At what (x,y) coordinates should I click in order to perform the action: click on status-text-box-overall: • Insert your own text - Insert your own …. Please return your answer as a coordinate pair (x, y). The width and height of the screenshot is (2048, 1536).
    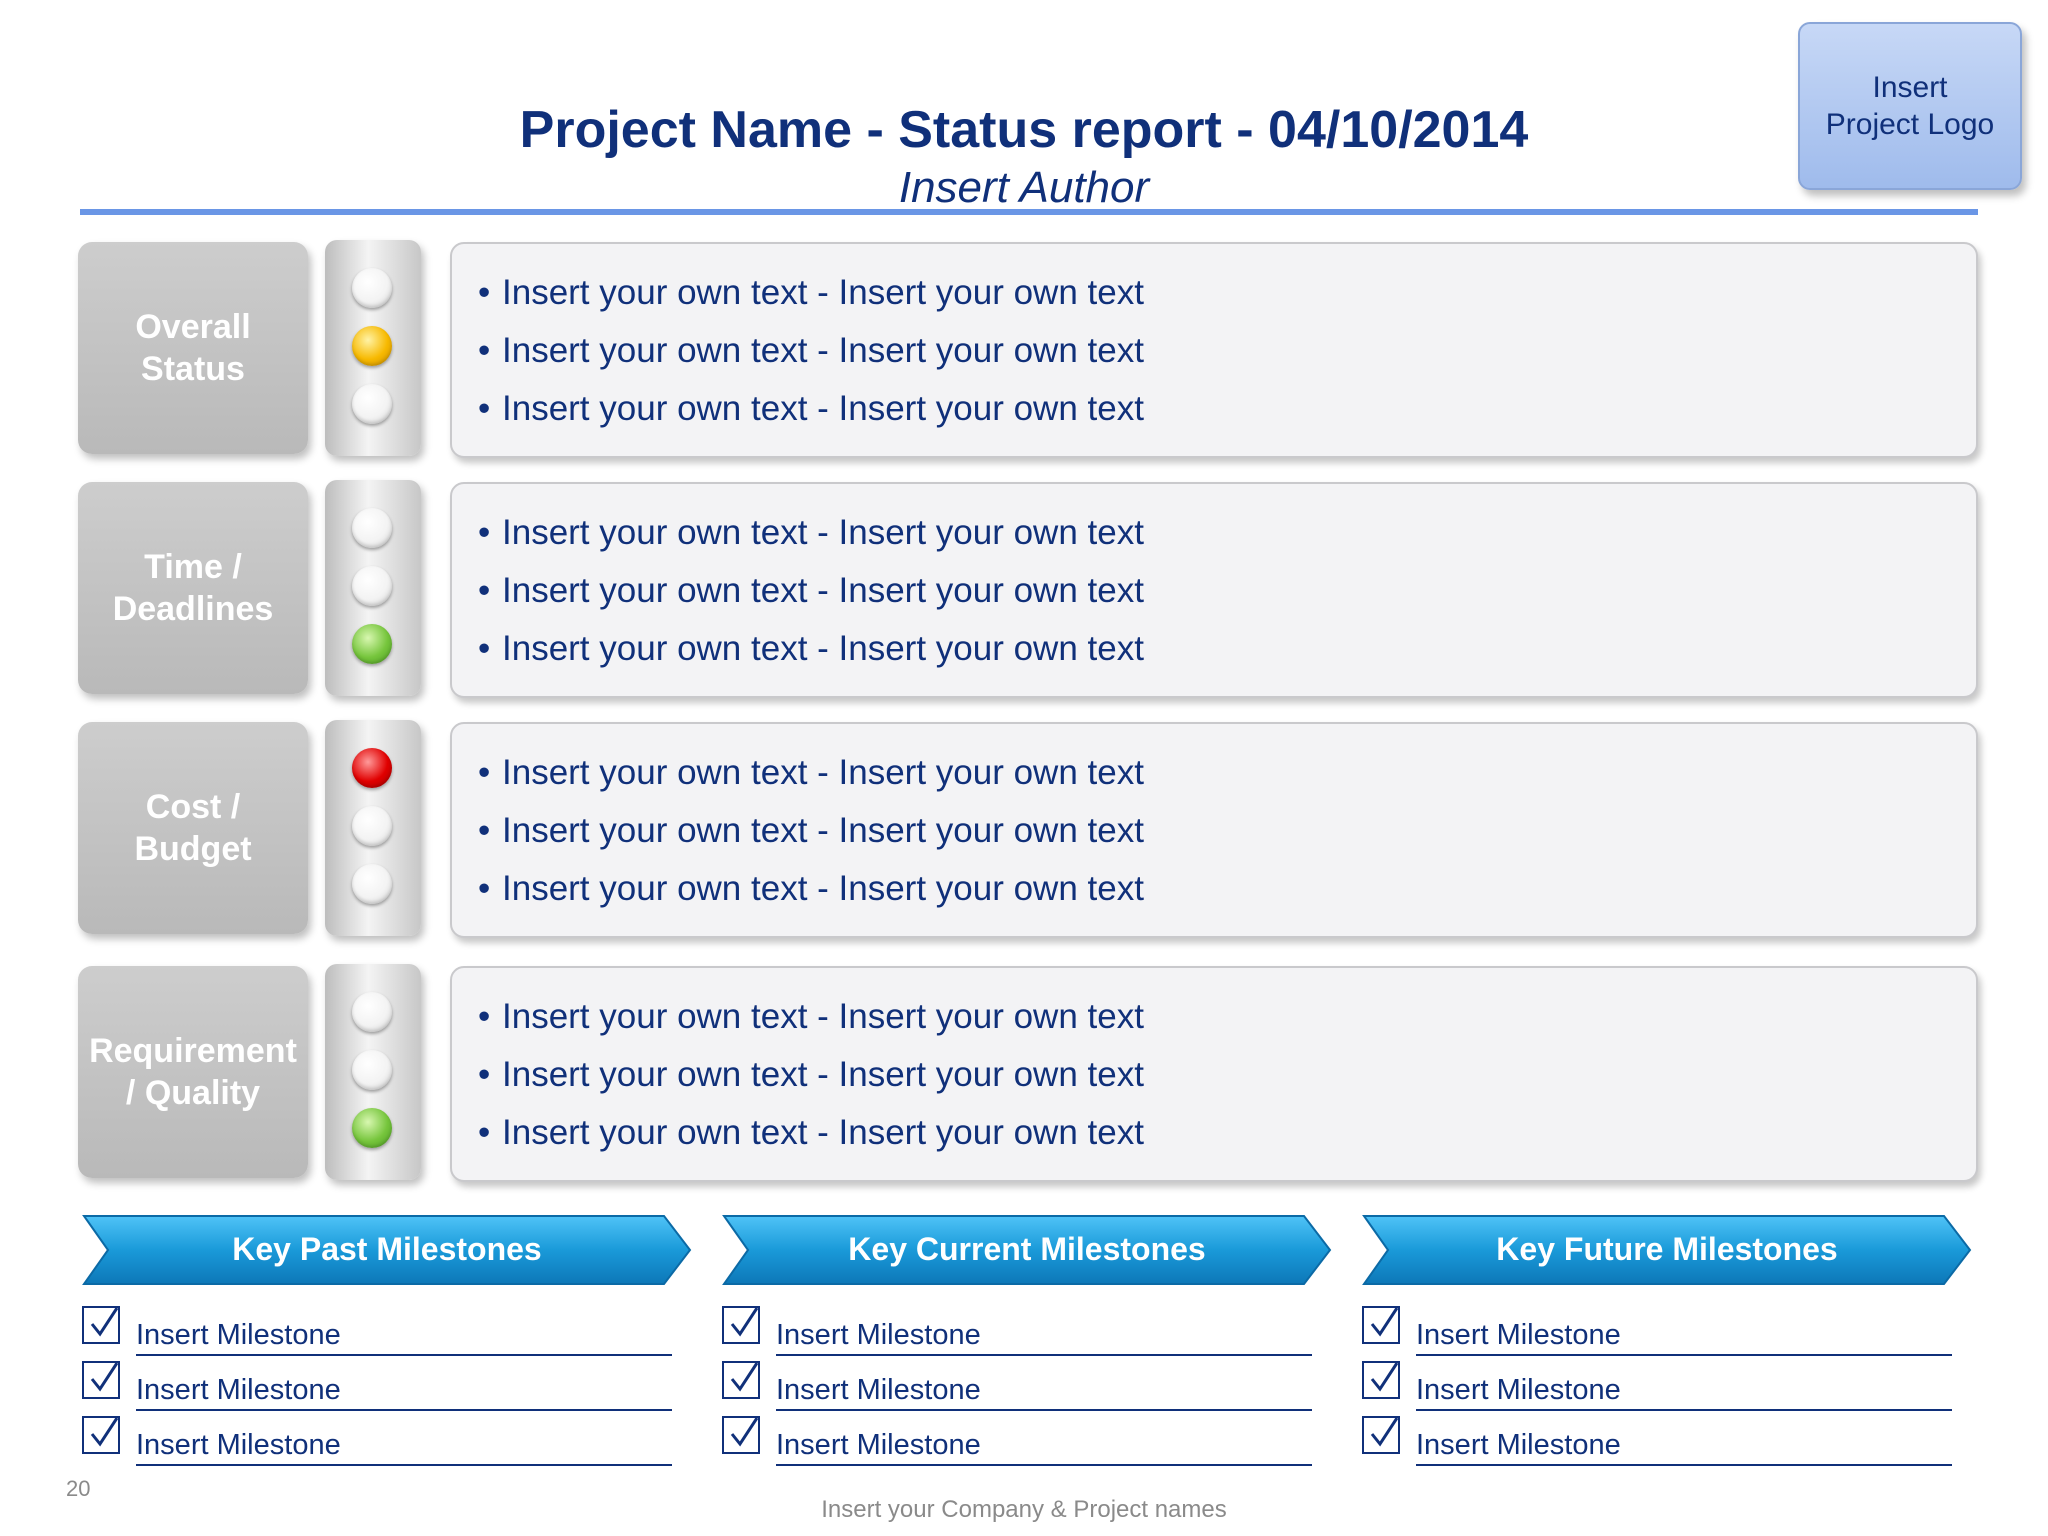
    Looking at the image, I should click on (1214, 350).